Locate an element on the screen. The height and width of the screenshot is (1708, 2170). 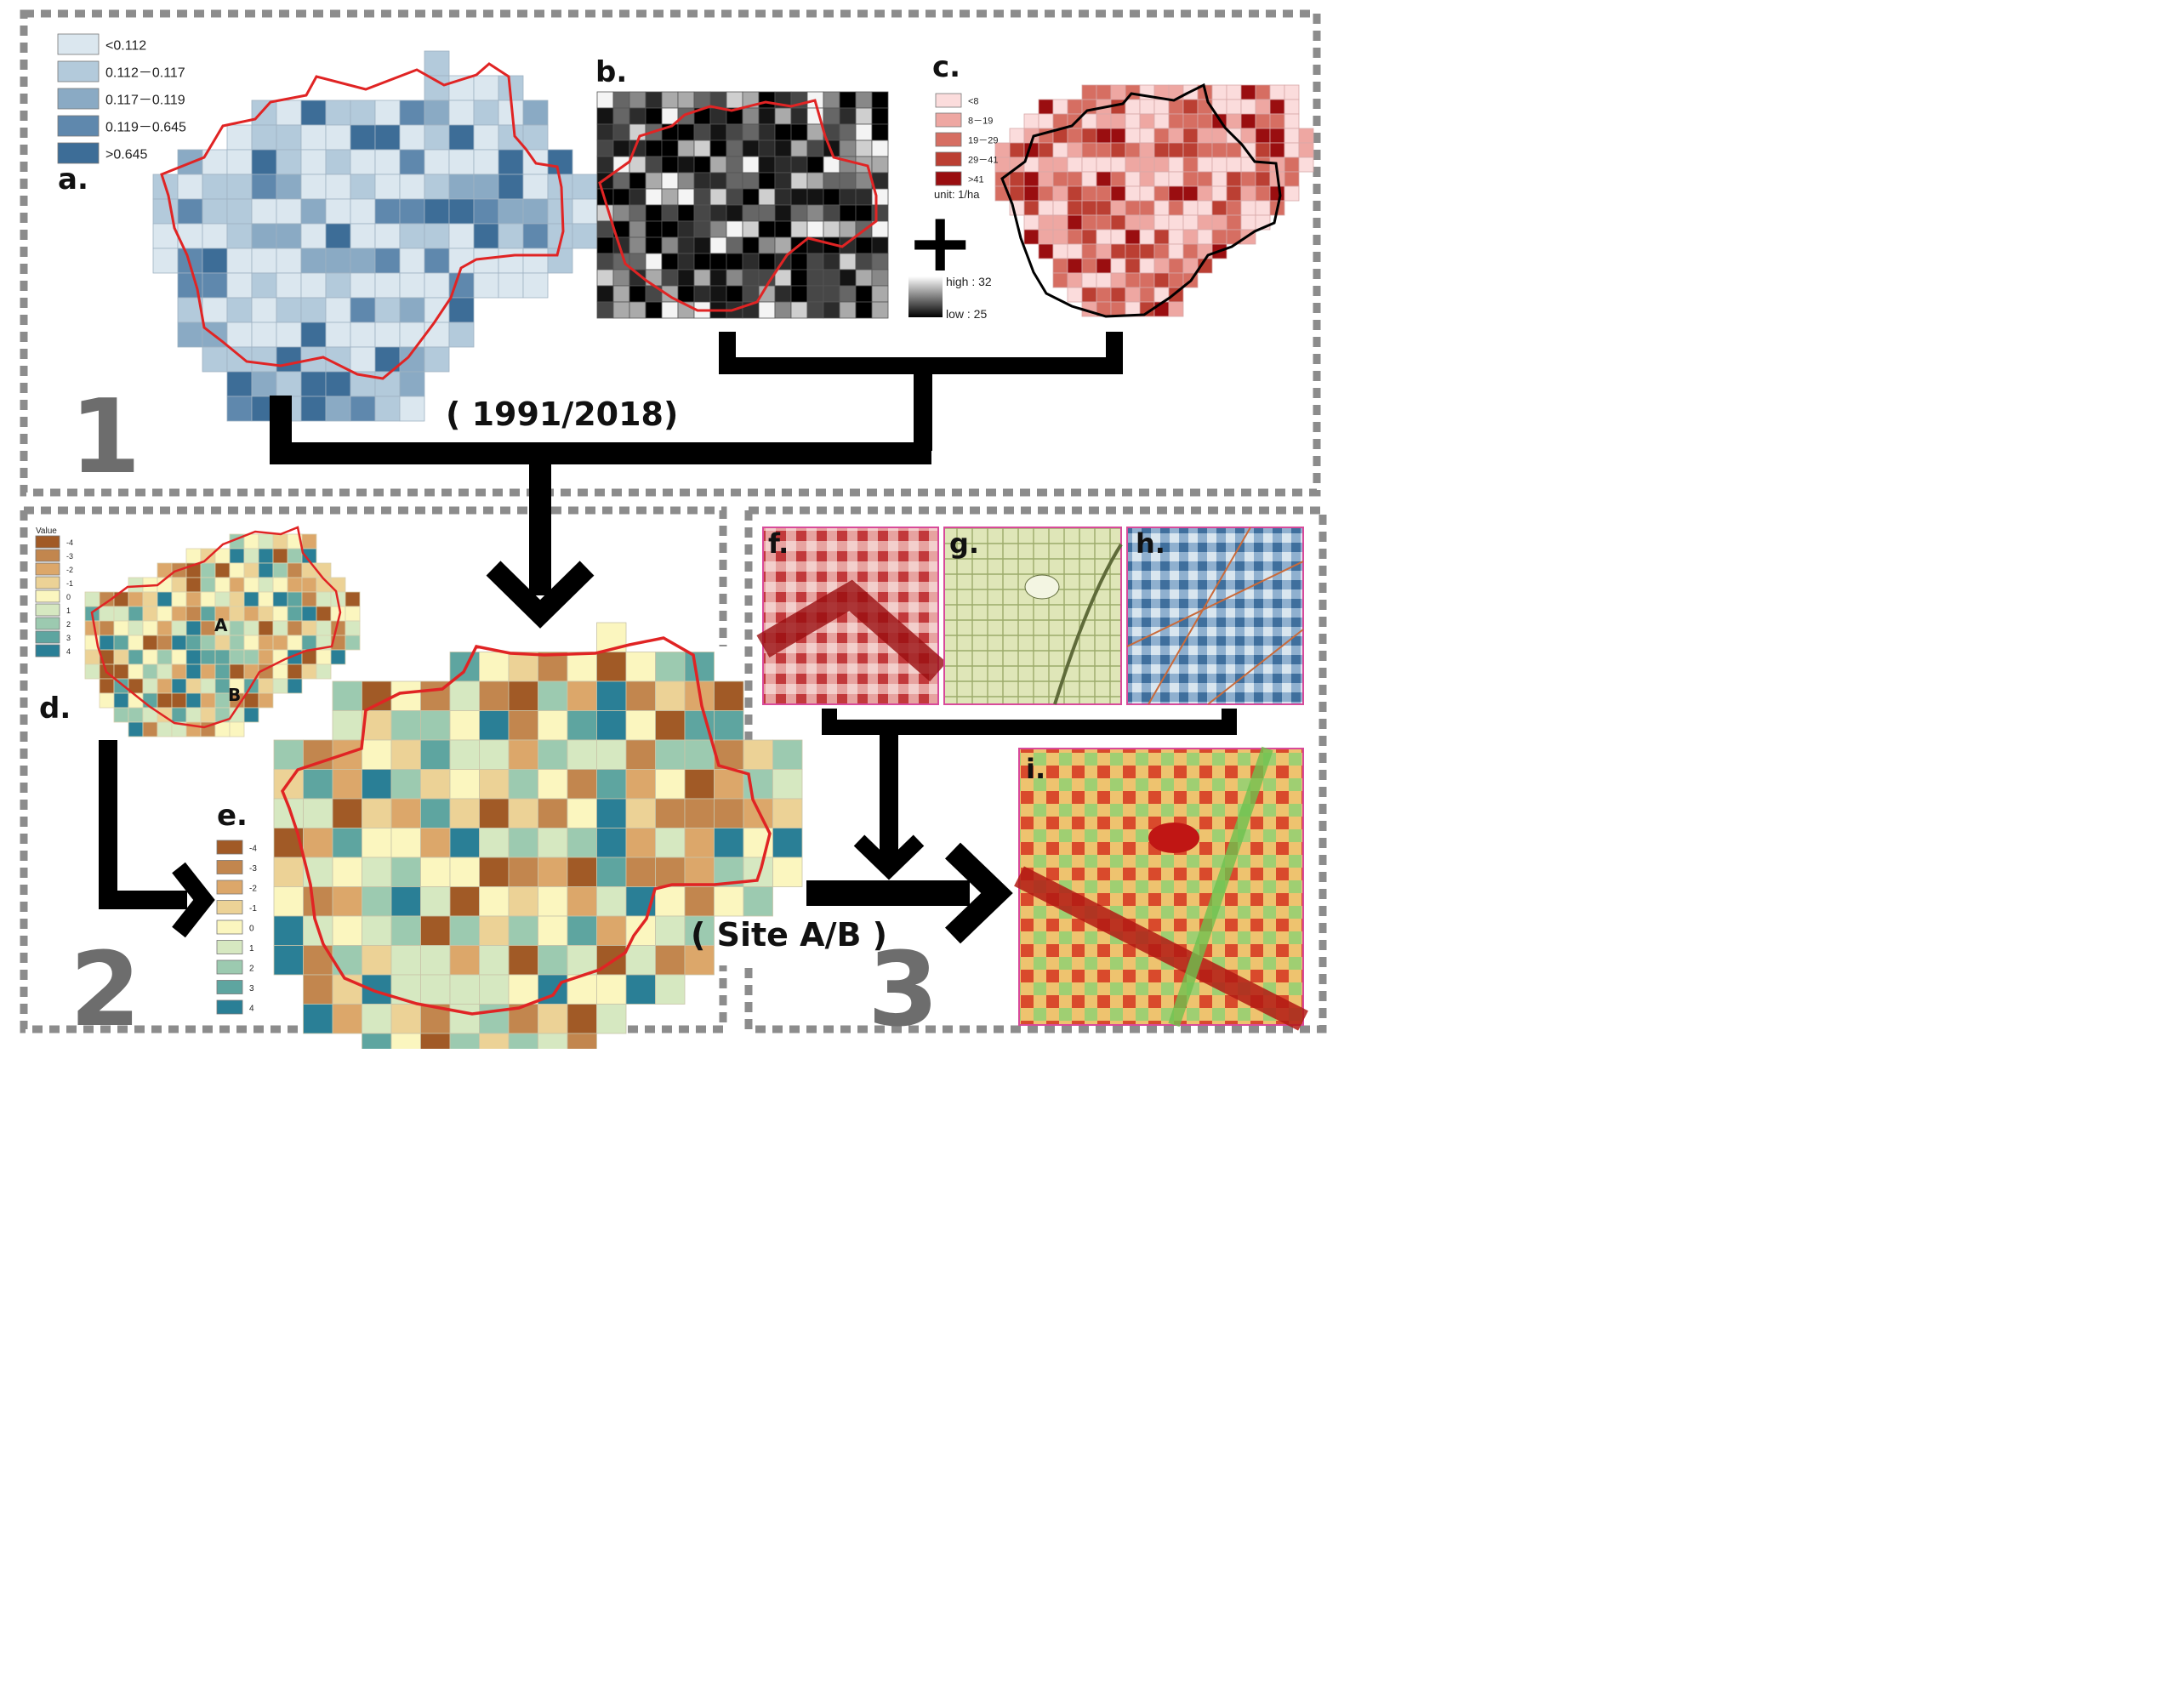
panel-d-legend-swatch is located at coordinates (47, 582).